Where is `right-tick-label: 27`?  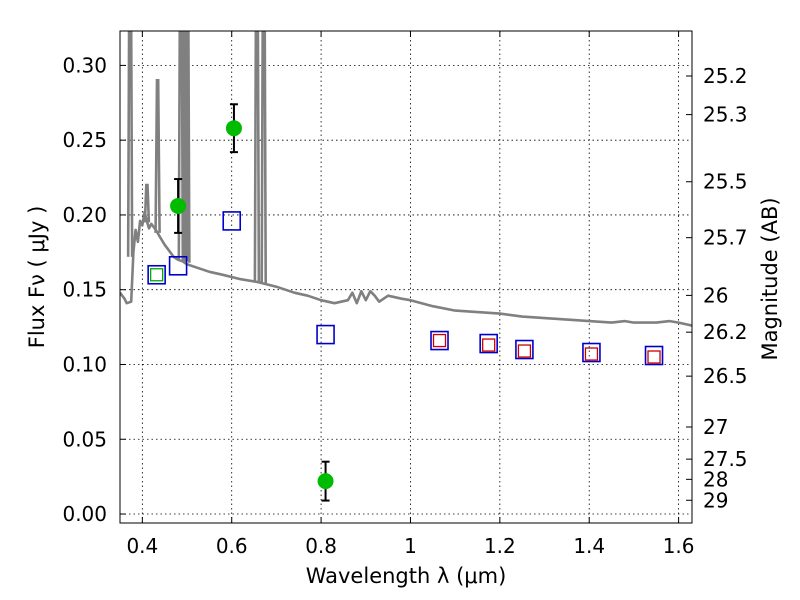
right-tick-label: 27 is located at coordinates (715, 427).